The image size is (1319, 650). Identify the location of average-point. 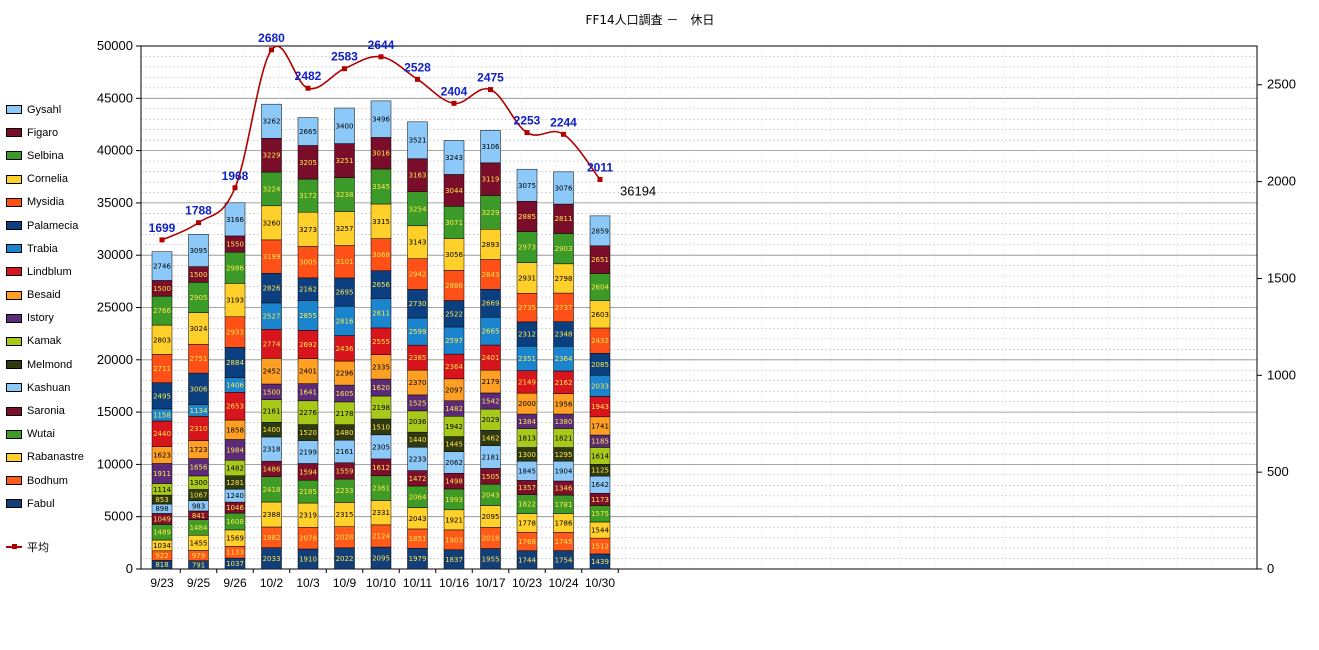
(490, 90).